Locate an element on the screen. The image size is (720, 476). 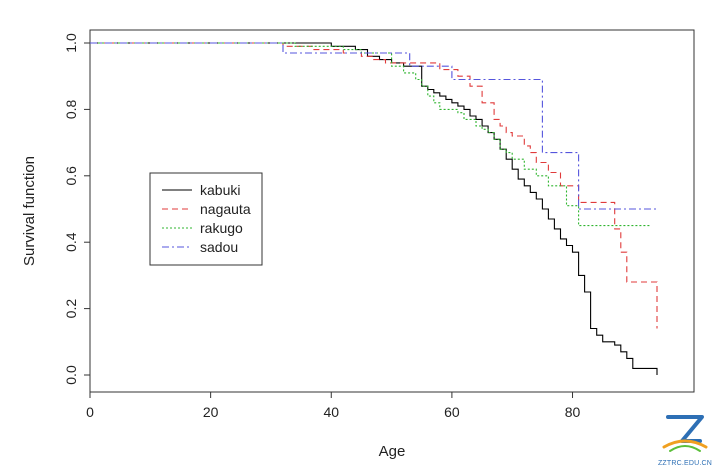
legend-box is located at coordinates (206, 219).